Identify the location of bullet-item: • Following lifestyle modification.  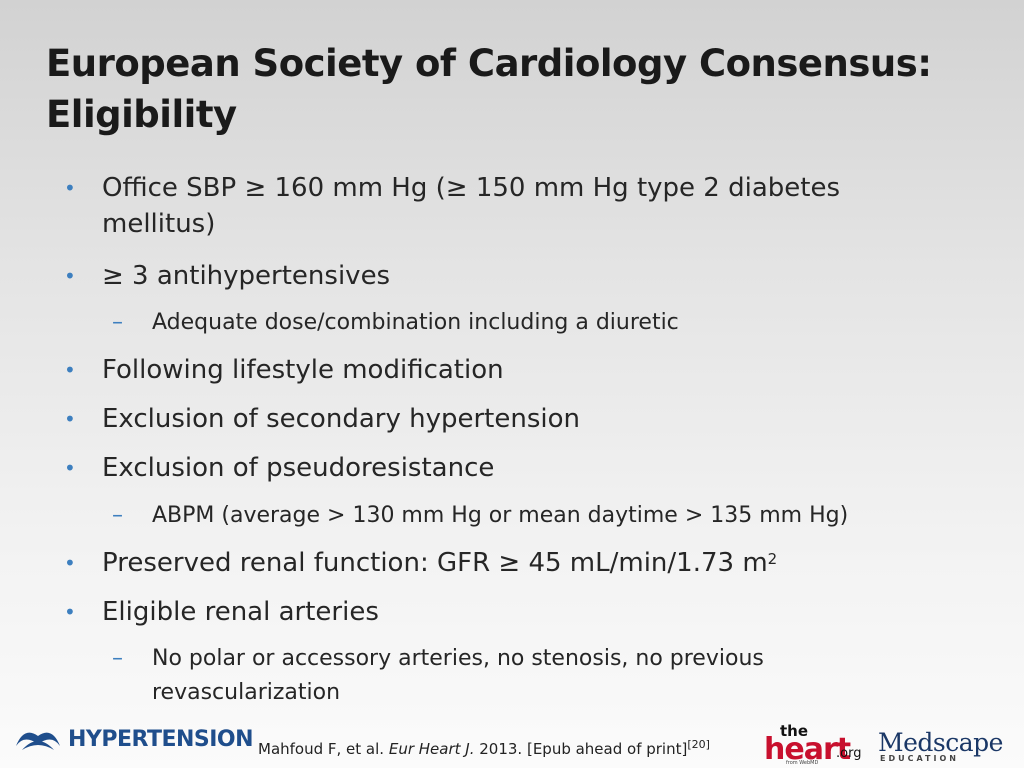
(504, 370).